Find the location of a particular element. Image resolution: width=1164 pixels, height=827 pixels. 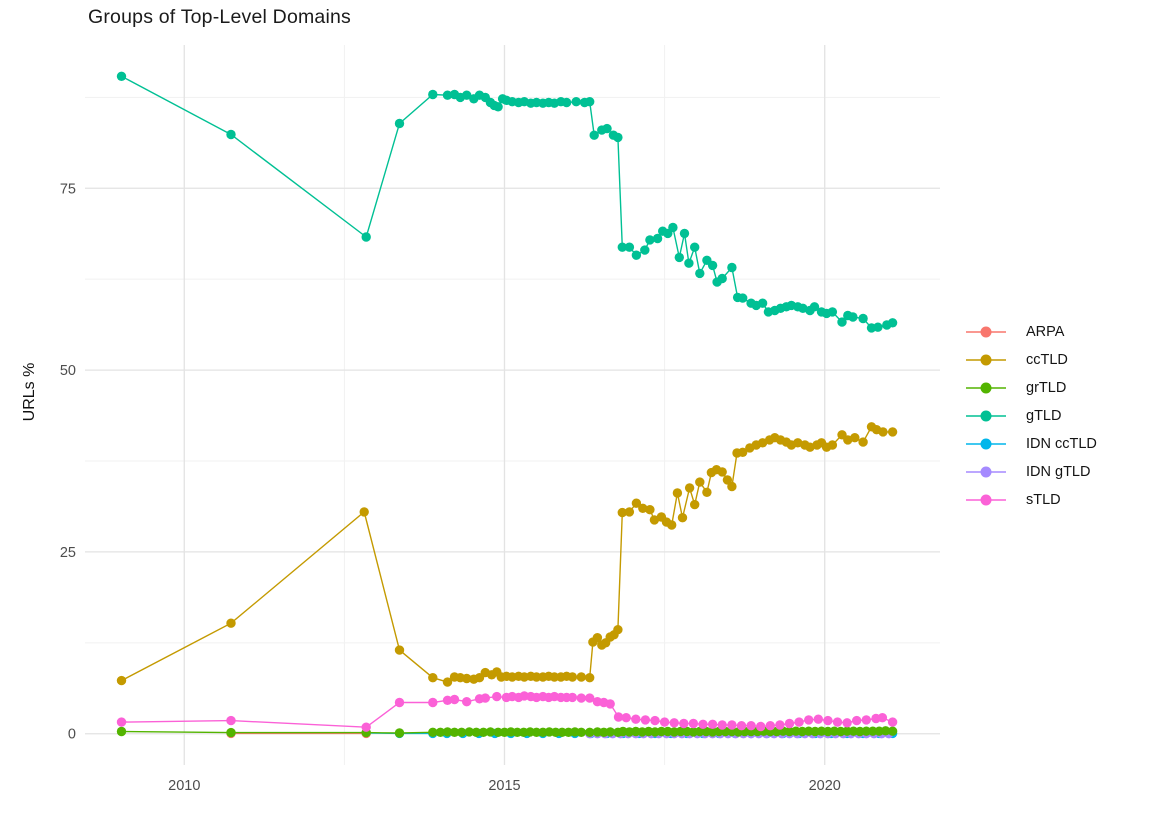

legend-item-grtld: grTLD is located at coordinates (1029, 388).